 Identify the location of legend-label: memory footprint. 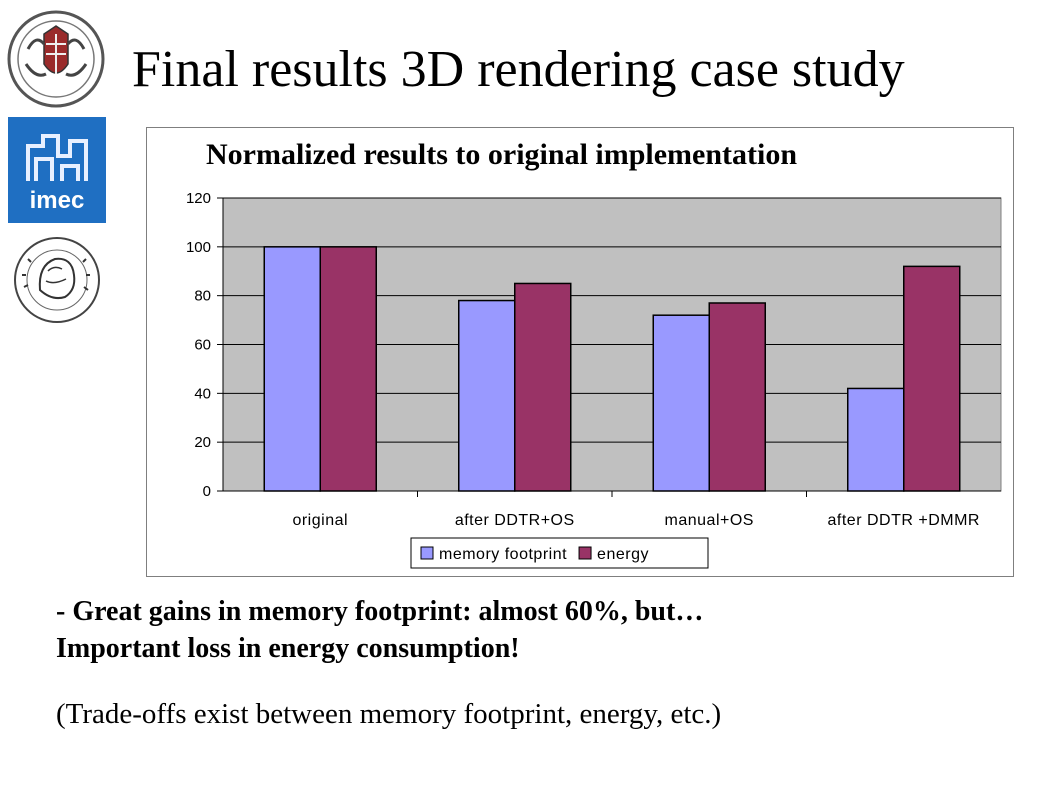
(503, 554).